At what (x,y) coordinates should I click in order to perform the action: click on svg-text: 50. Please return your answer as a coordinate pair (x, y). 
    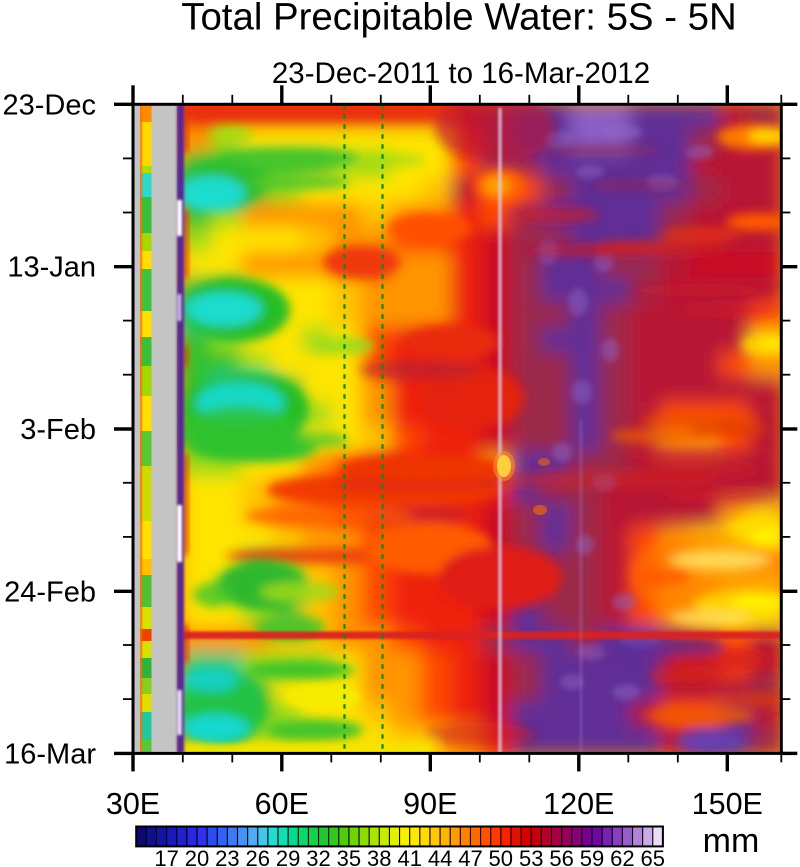
    Looking at the image, I should click on (501, 856).